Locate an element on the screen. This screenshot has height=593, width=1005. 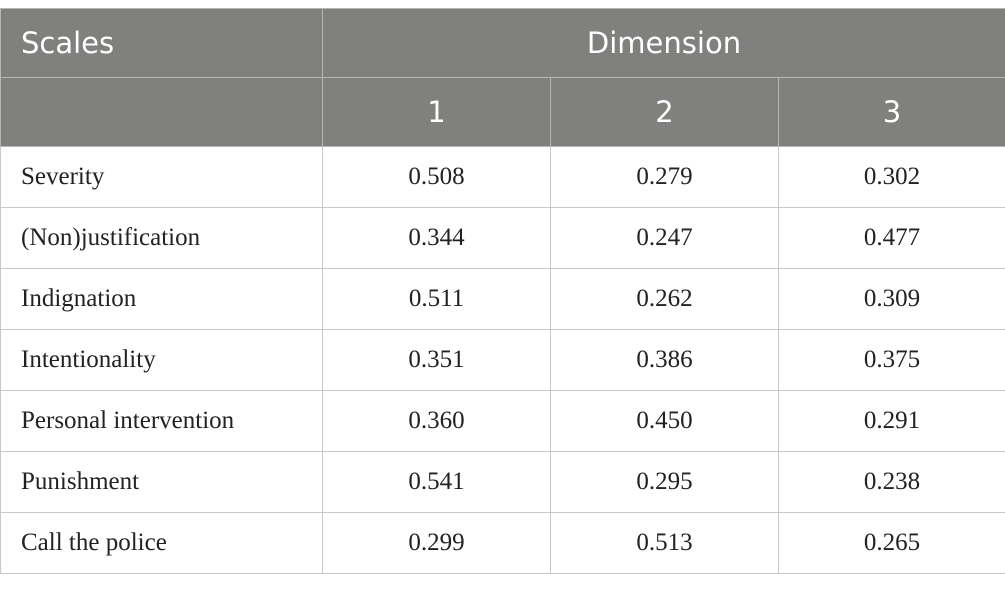
table-row: Severity 0.508 0.279 0.302 is located at coordinates (502, 177).